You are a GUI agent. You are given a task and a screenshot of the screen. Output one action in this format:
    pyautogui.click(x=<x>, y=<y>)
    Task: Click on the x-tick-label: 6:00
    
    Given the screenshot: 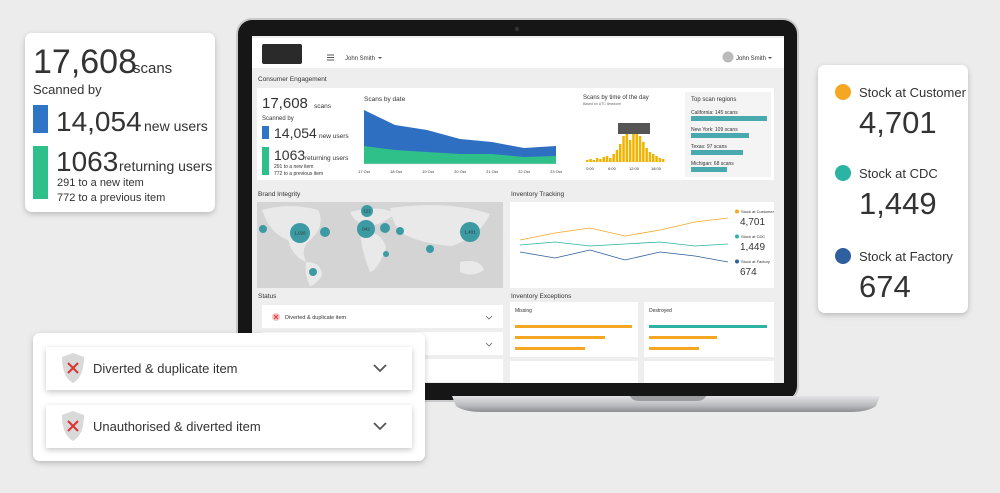 What is the action you would take?
    pyautogui.click(x=612, y=168)
    